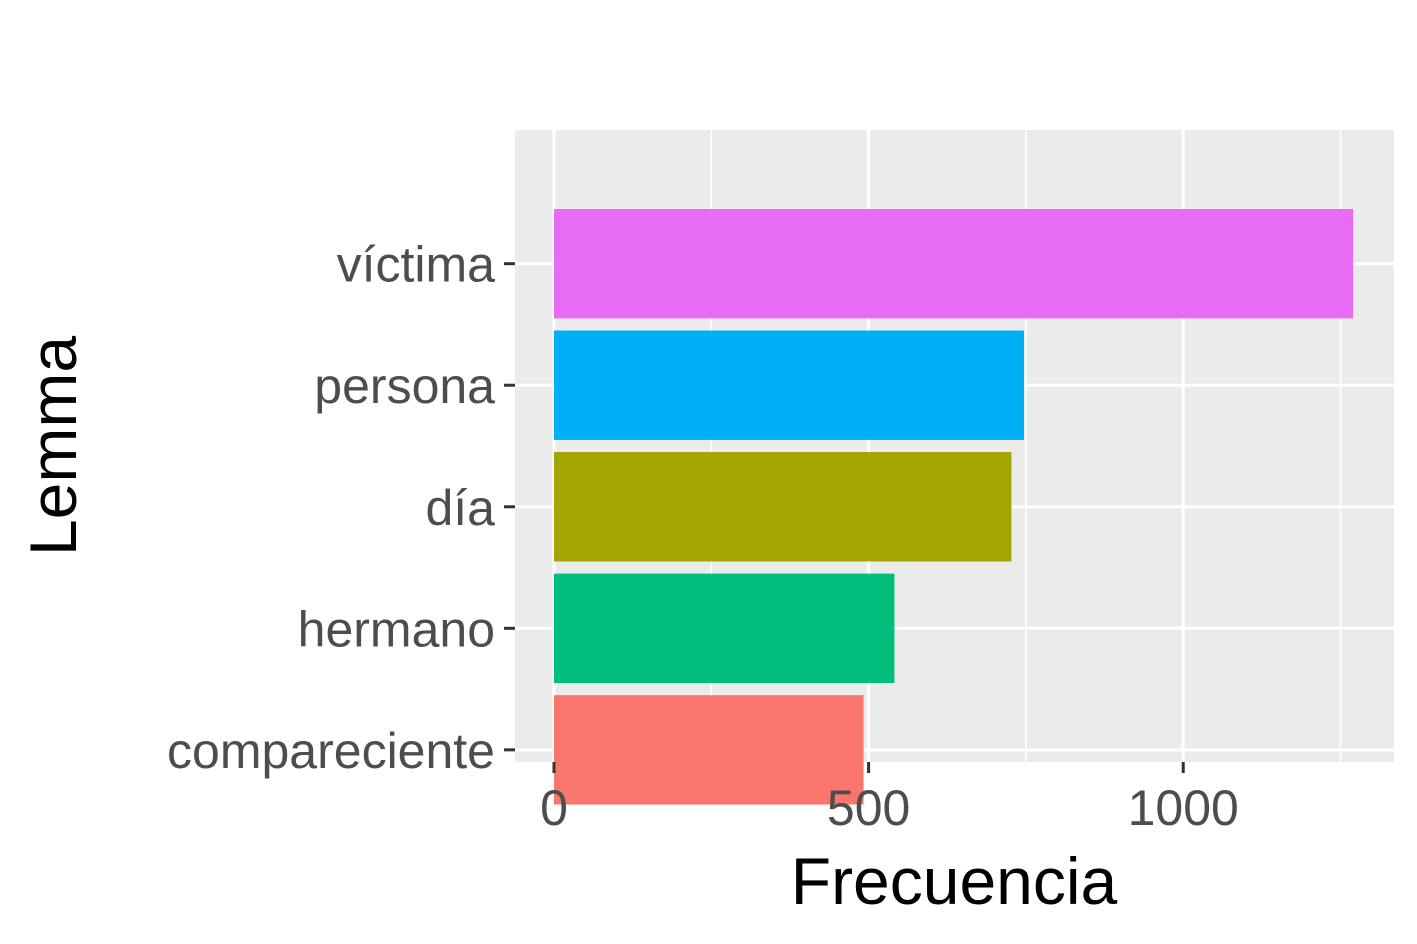 This screenshot has height=944, width=1417. Describe the element at coordinates (396, 629) in the screenshot. I see `y-tick-label: hermano` at that location.